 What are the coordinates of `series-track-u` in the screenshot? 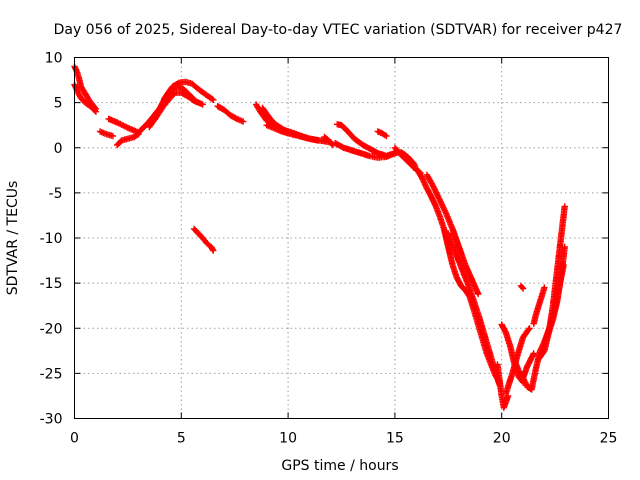 It's located at (503, 386).